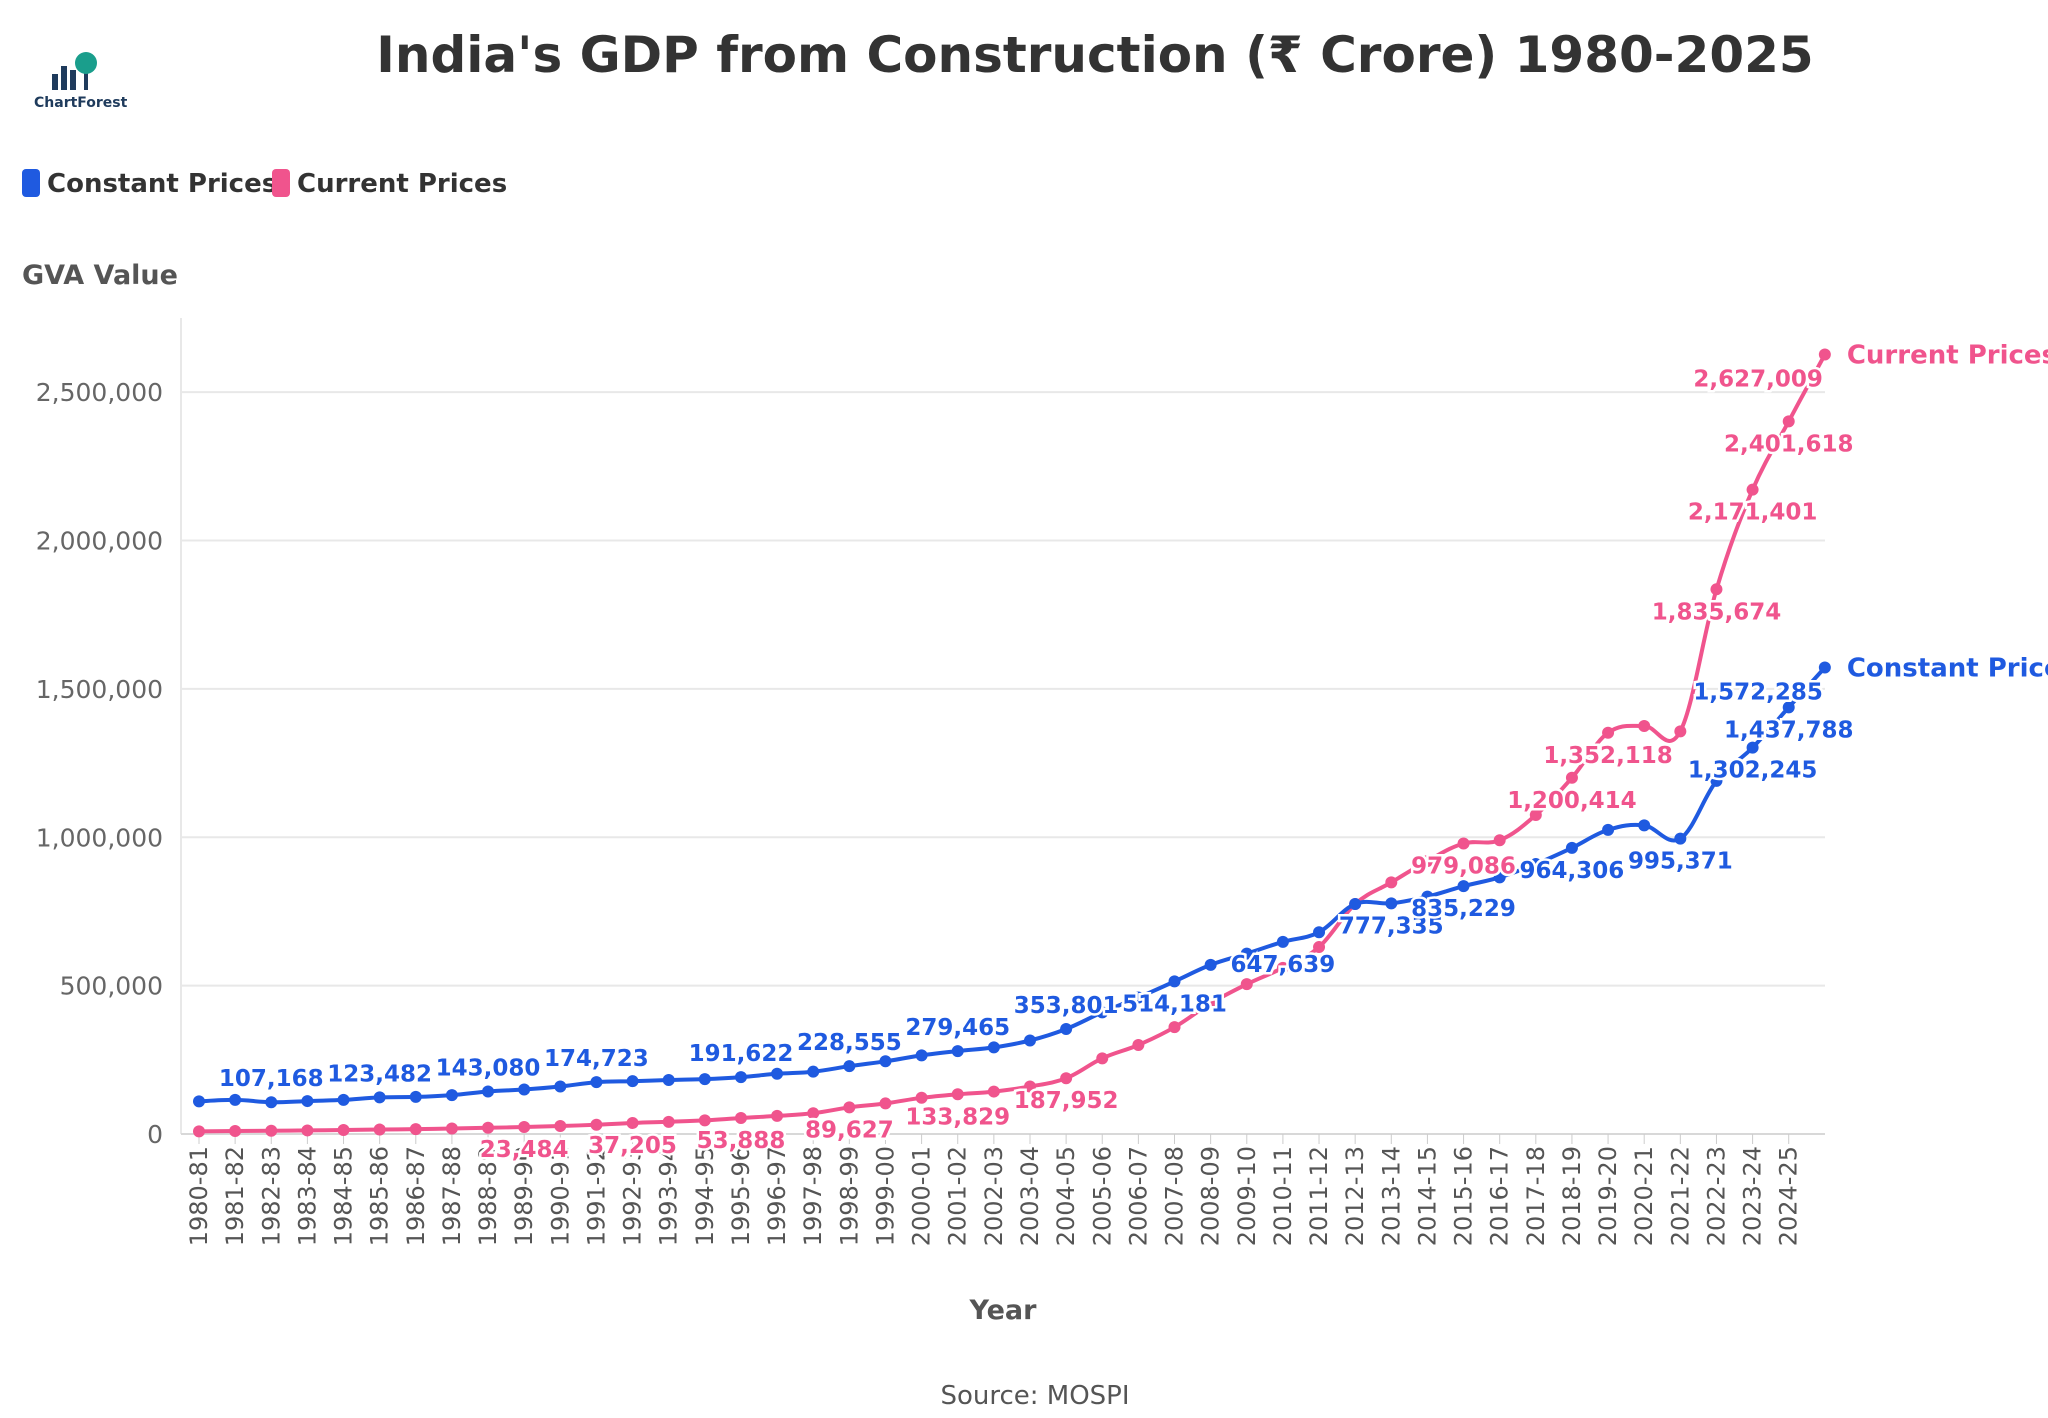  Describe the element at coordinates (281, 183) in the screenshot. I see `legend-swatch-current` at that location.